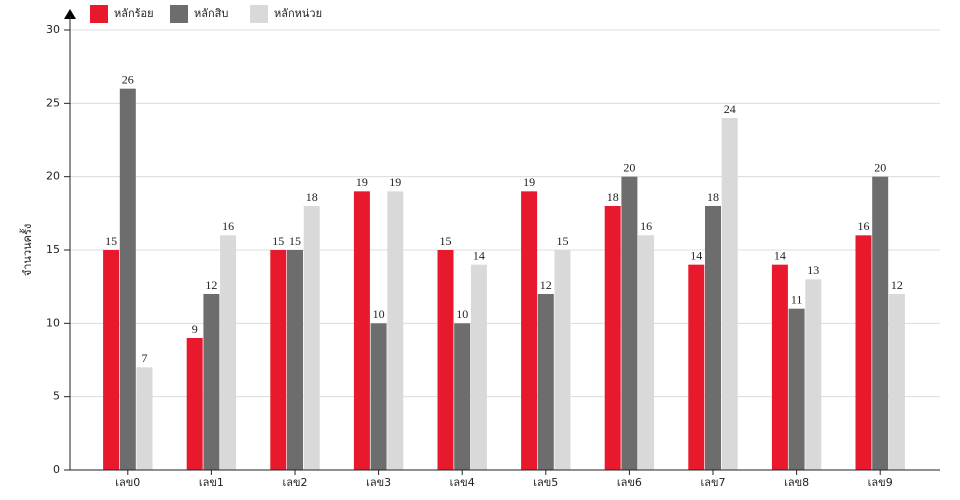 This screenshot has height=500, width=960. I want to click on legend-label: หลักหน่วย, so click(298, 13).